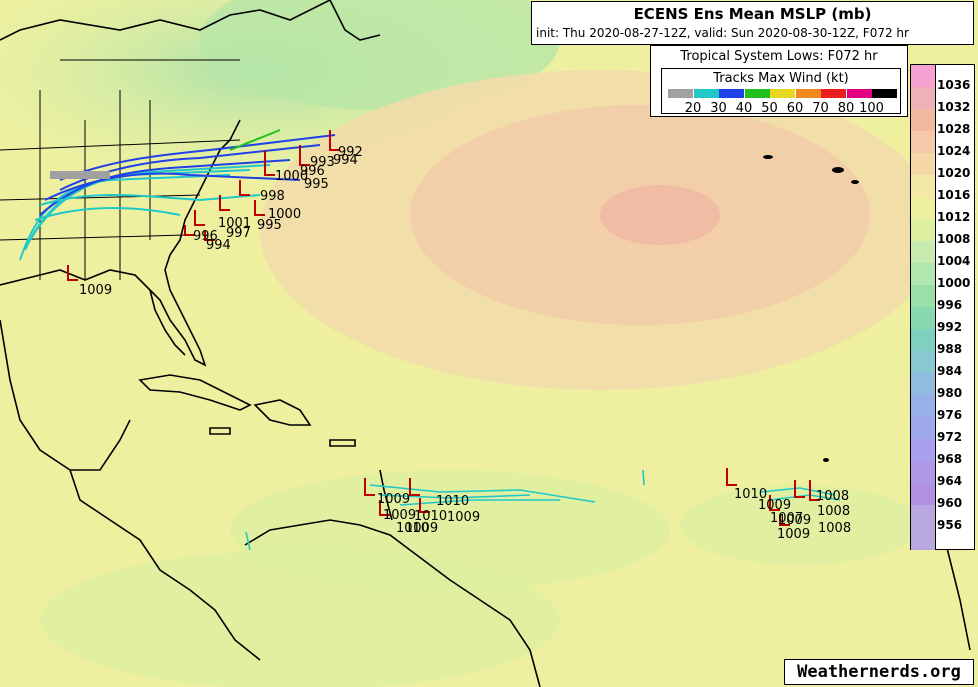 Image resolution: width=978 pixels, height=687 pixels. What do you see at coordinates (954, 239) in the screenshot?
I see `colorbar-level-label: 1008` at bounding box center [954, 239].